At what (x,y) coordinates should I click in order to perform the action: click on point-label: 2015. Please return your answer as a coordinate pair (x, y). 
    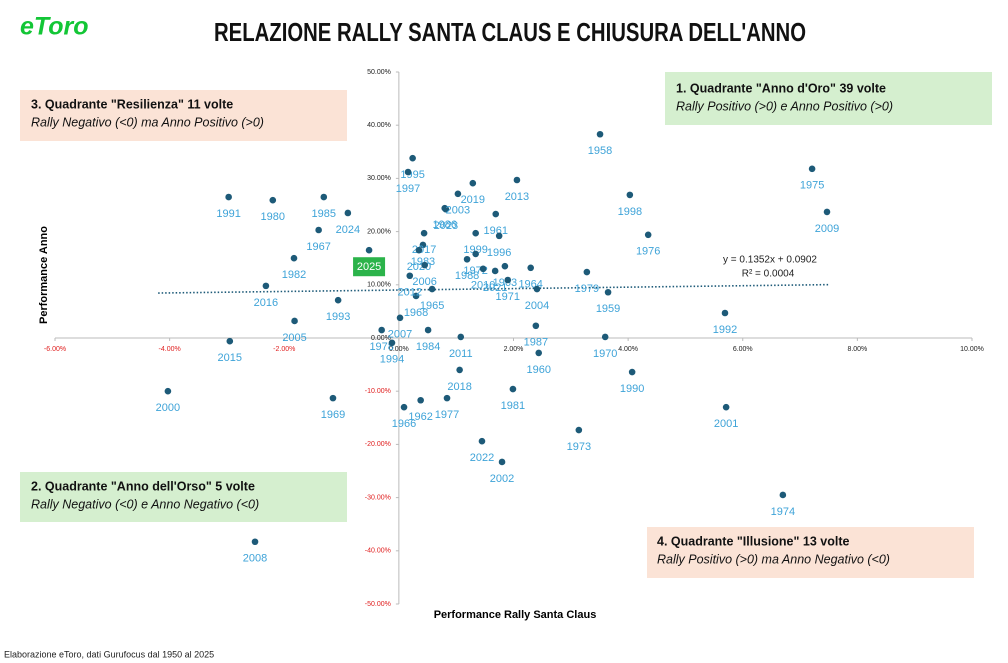
    Looking at the image, I should click on (230, 358).